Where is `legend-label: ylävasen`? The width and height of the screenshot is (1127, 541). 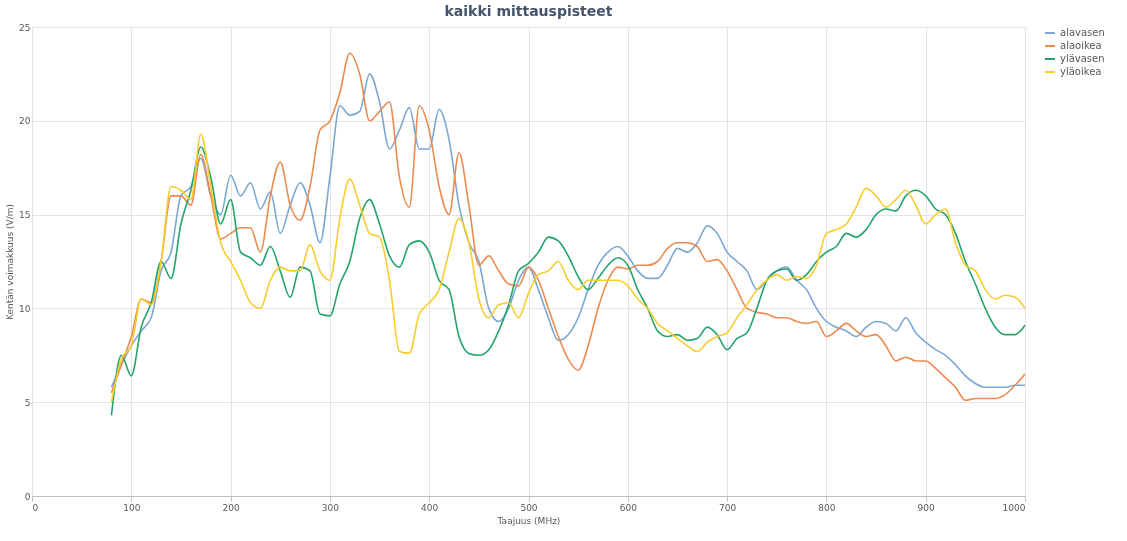 legend-label: ylävasen is located at coordinates (1082, 58).